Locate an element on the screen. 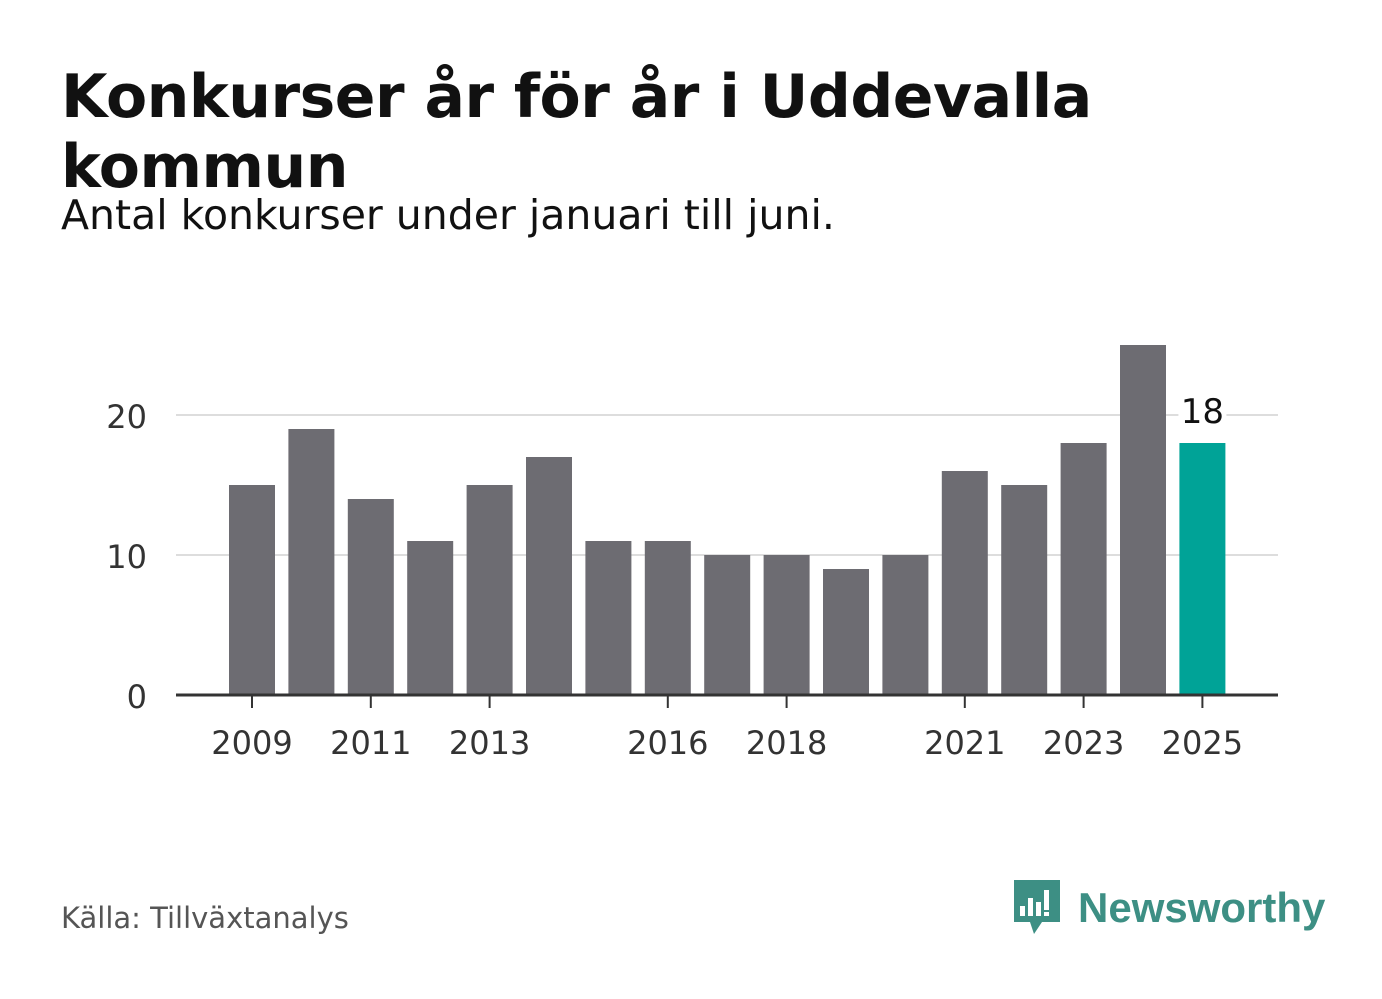  x-tick-label: 2023 is located at coordinates (1083, 743).